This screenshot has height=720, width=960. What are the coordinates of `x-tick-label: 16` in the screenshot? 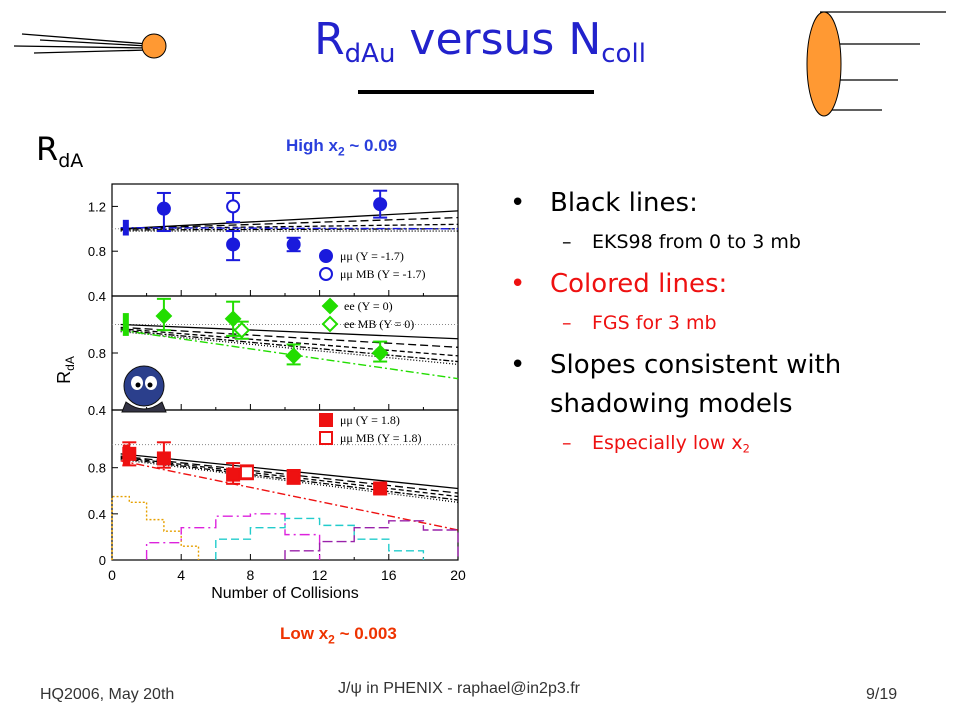 It's located at (389, 575).